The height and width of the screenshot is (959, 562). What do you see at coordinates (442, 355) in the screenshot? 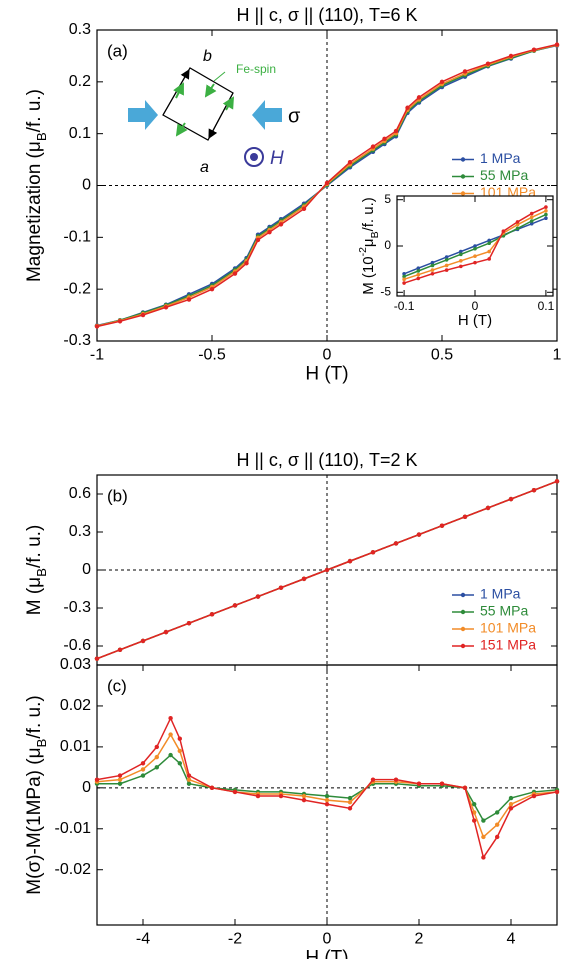
I see `x-tick-label: 0.5` at bounding box center [442, 355].